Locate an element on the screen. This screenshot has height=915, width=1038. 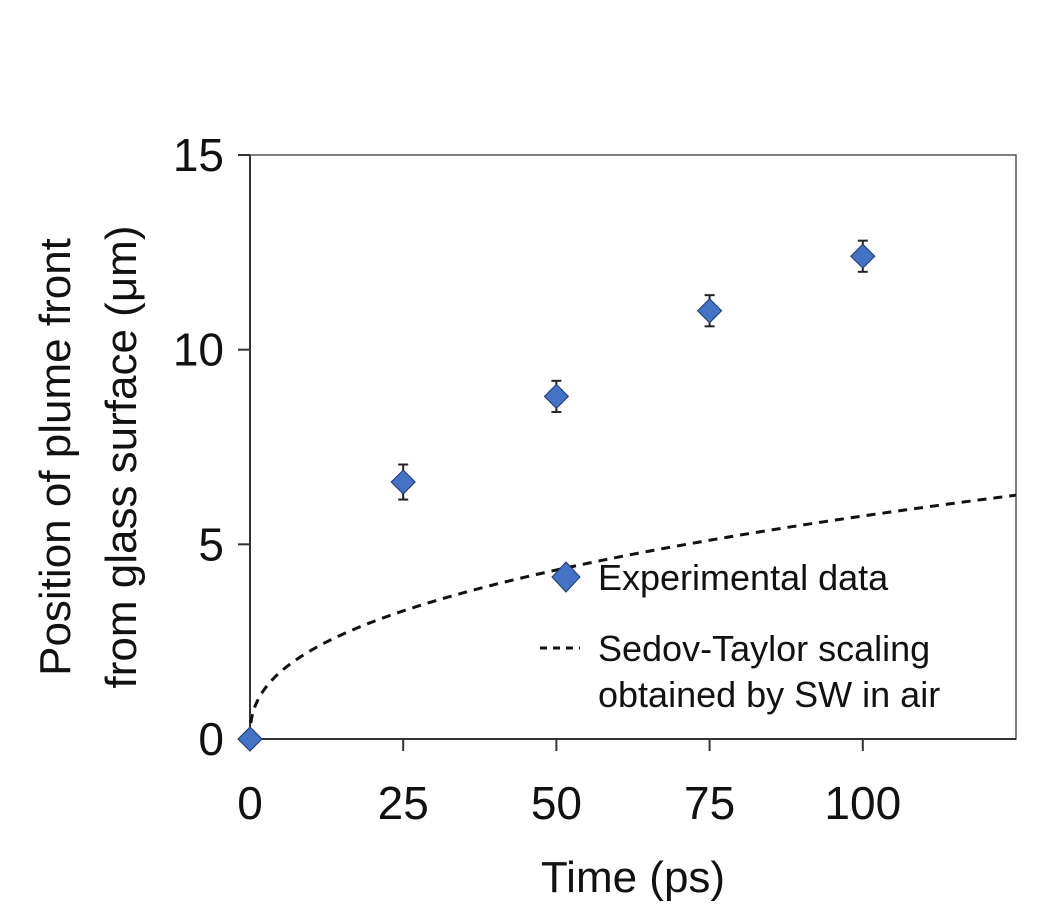
y-tick-label: 15 is located at coordinates (198, 155).